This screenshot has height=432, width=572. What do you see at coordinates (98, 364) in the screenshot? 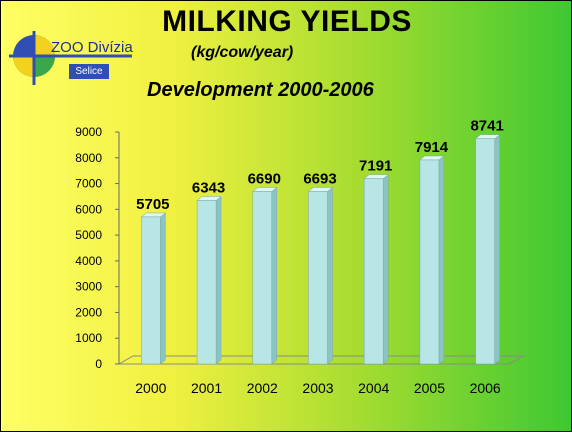
I see `y-tick-label: 0` at bounding box center [98, 364].